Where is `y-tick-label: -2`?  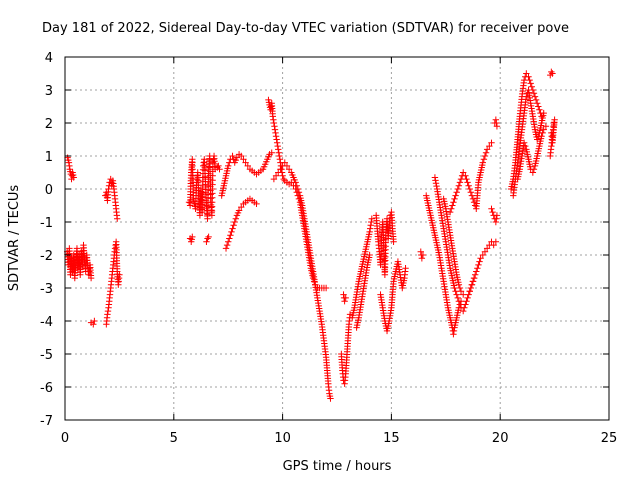 y-tick-label: -2 is located at coordinates (46, 256).